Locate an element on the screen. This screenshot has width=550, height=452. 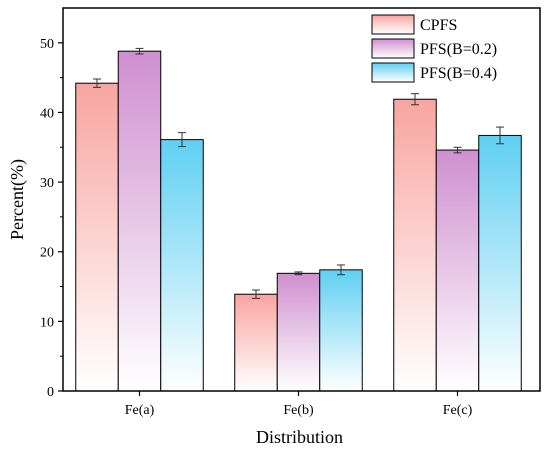
legend-item: PFS(B=0.2) is located at coordinates (434, 48).